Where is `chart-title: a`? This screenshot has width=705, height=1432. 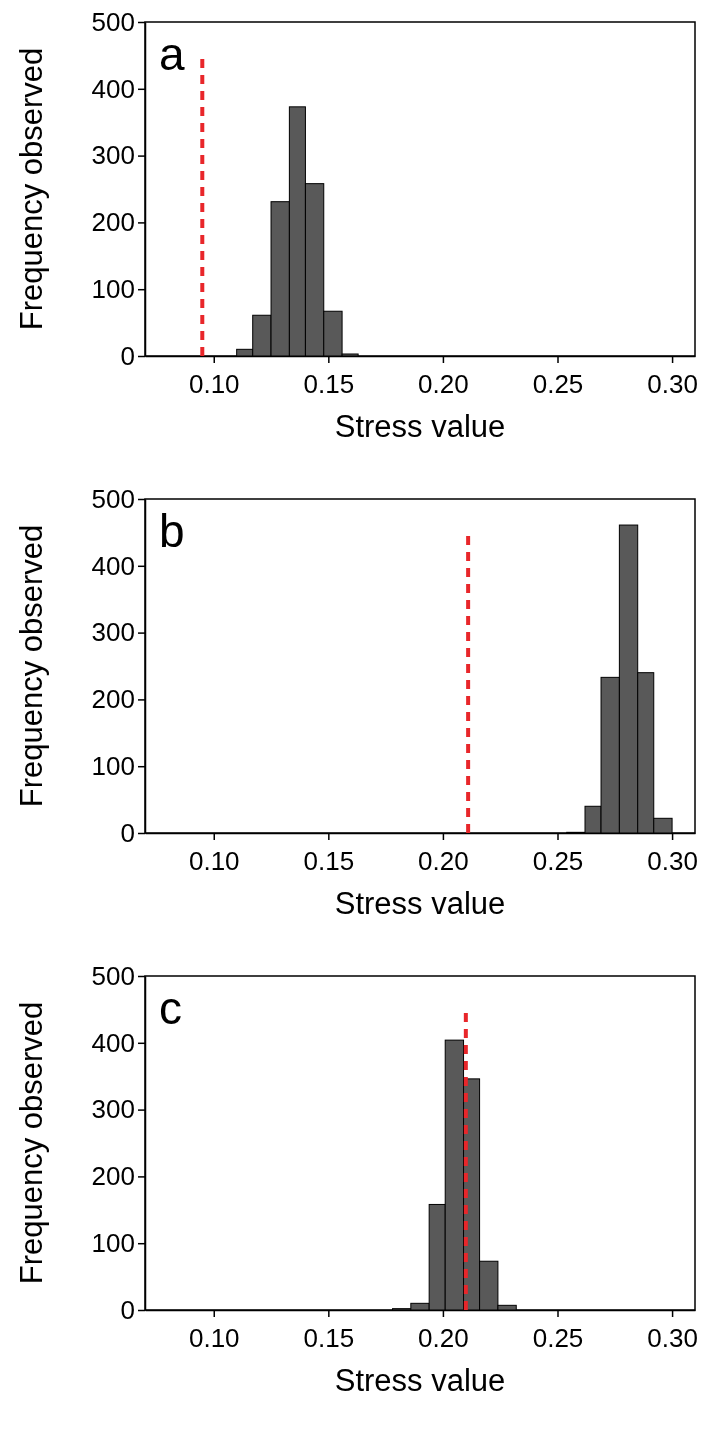 chart-title: a is located at coordinates (172, 54).